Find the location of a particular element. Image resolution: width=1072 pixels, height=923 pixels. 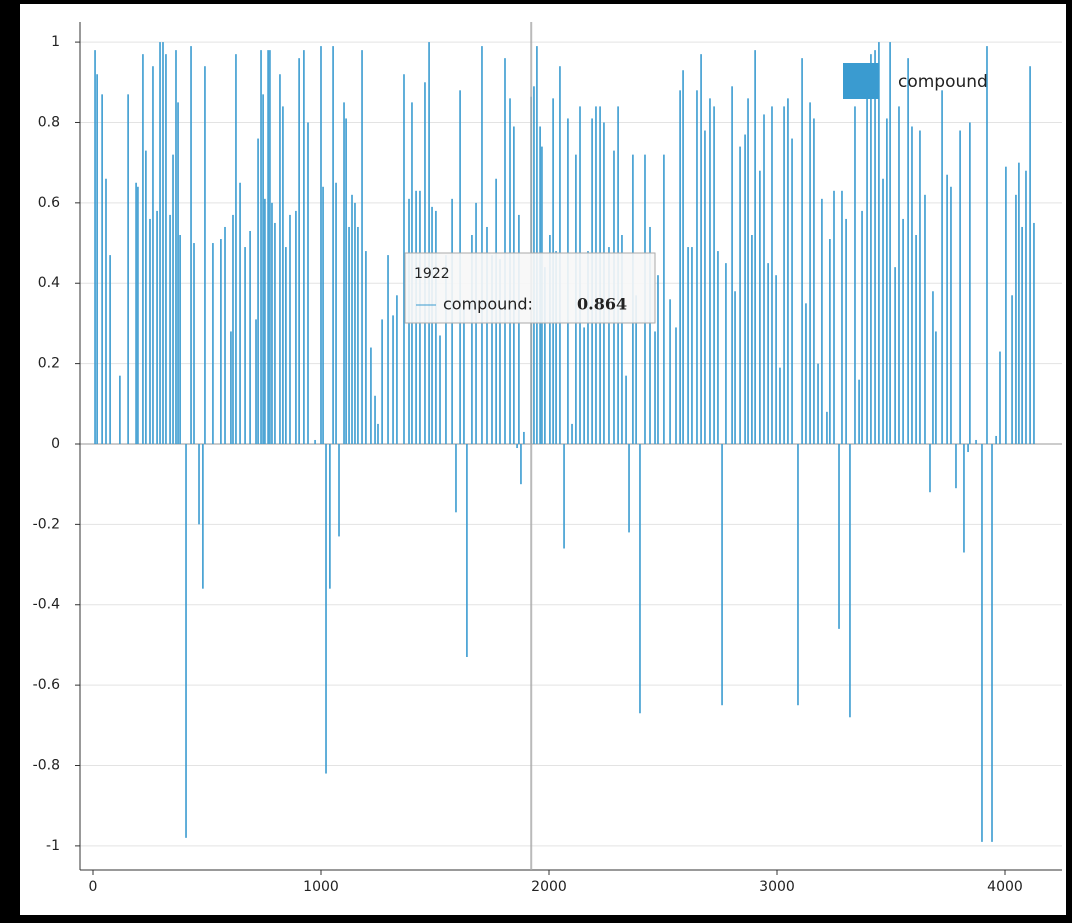

y-tick-label: 0 is located at coordinates (55, 444).